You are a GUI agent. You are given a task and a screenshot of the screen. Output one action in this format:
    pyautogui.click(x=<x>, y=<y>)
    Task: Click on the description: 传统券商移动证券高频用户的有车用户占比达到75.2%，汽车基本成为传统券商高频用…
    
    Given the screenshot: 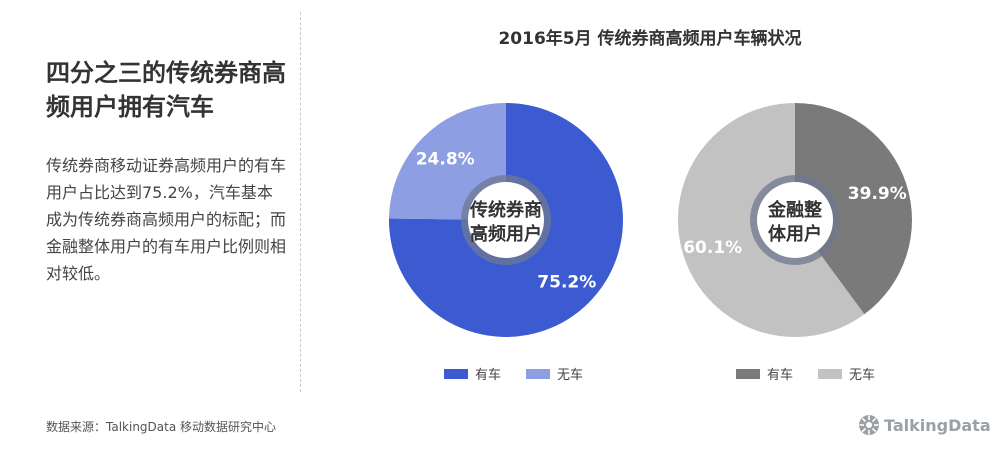 What is the action you would take?
    pyautogui.click(x=166, y=219)
    